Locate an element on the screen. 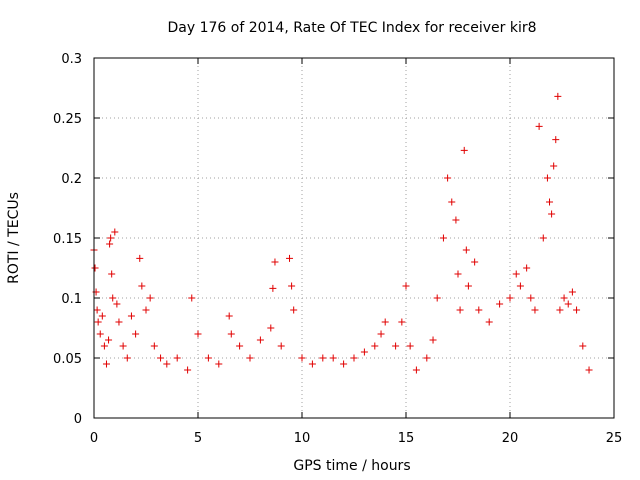  y-tick-label: 0.2 is located at coordinates (71, 179).